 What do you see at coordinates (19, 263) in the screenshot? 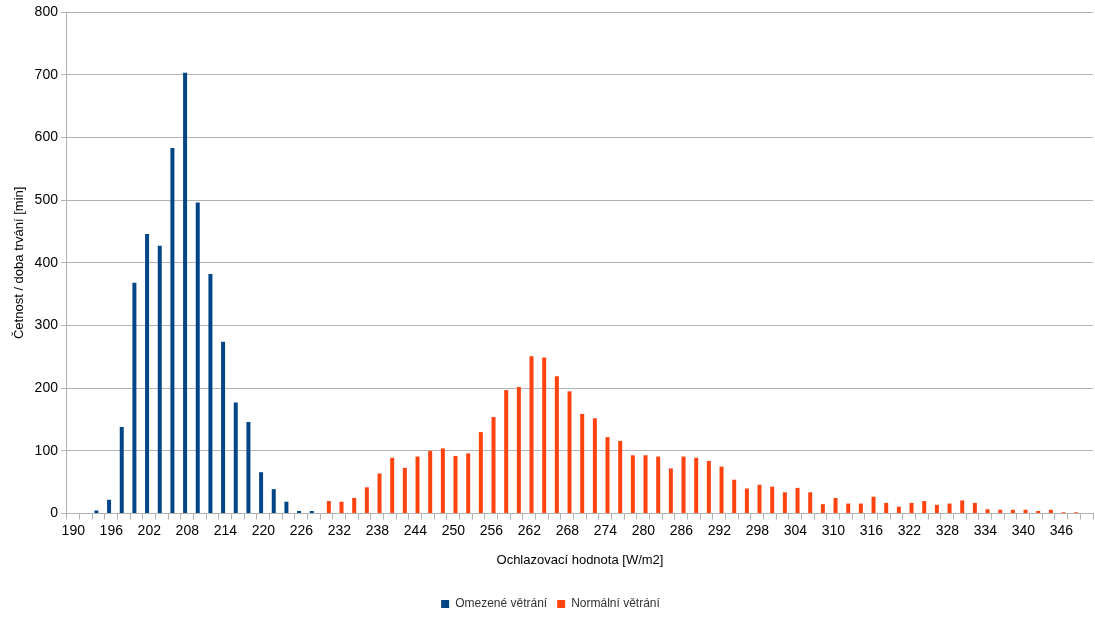
I see `y-axis-title: Četnost / doba trvání [min]` at bounding box center [19, 263].